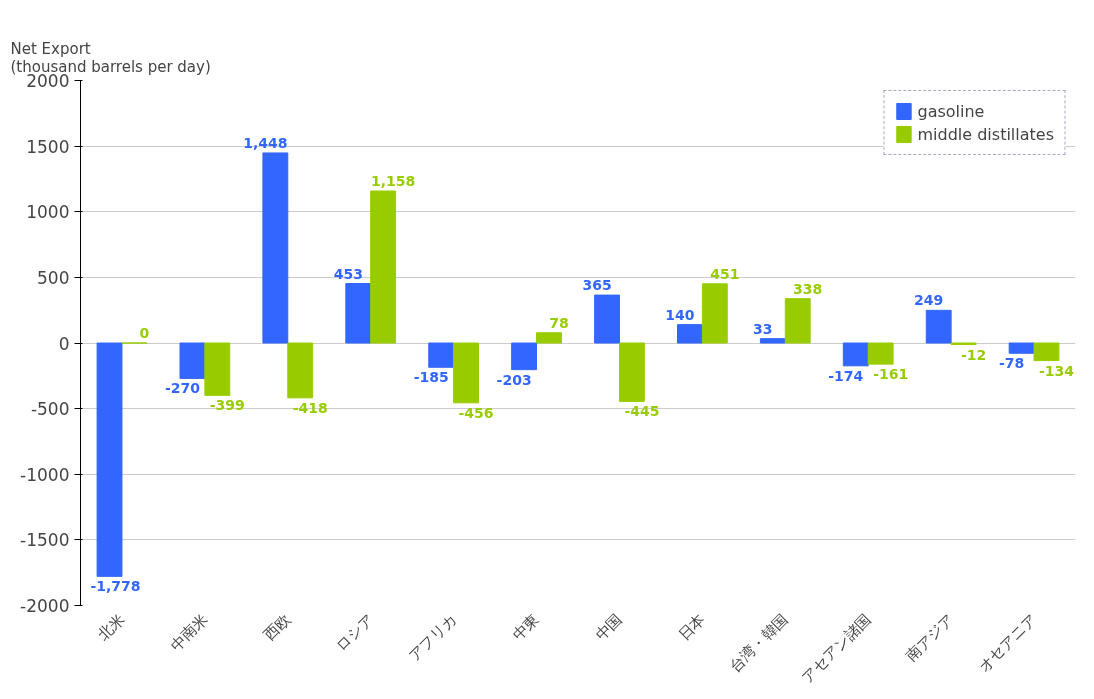  I want to click on x-tick-label: 北米, so click(111, 627).